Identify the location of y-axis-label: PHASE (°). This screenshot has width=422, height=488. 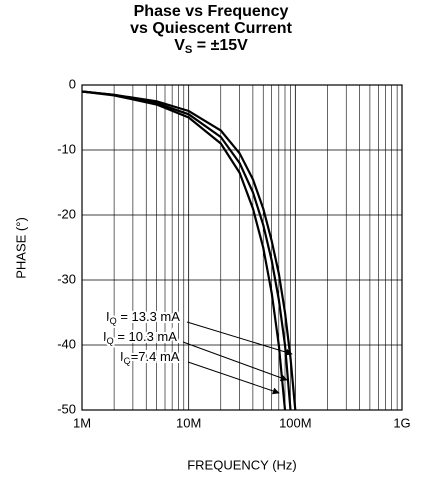
(20, 248).